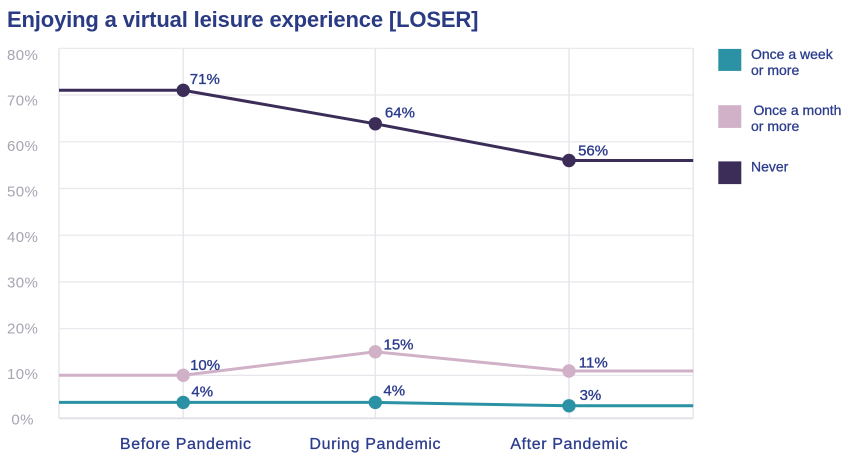  Describe the element at coordinates (22, 100) in the screenshot. I see `svg-text: 70%` at that location.